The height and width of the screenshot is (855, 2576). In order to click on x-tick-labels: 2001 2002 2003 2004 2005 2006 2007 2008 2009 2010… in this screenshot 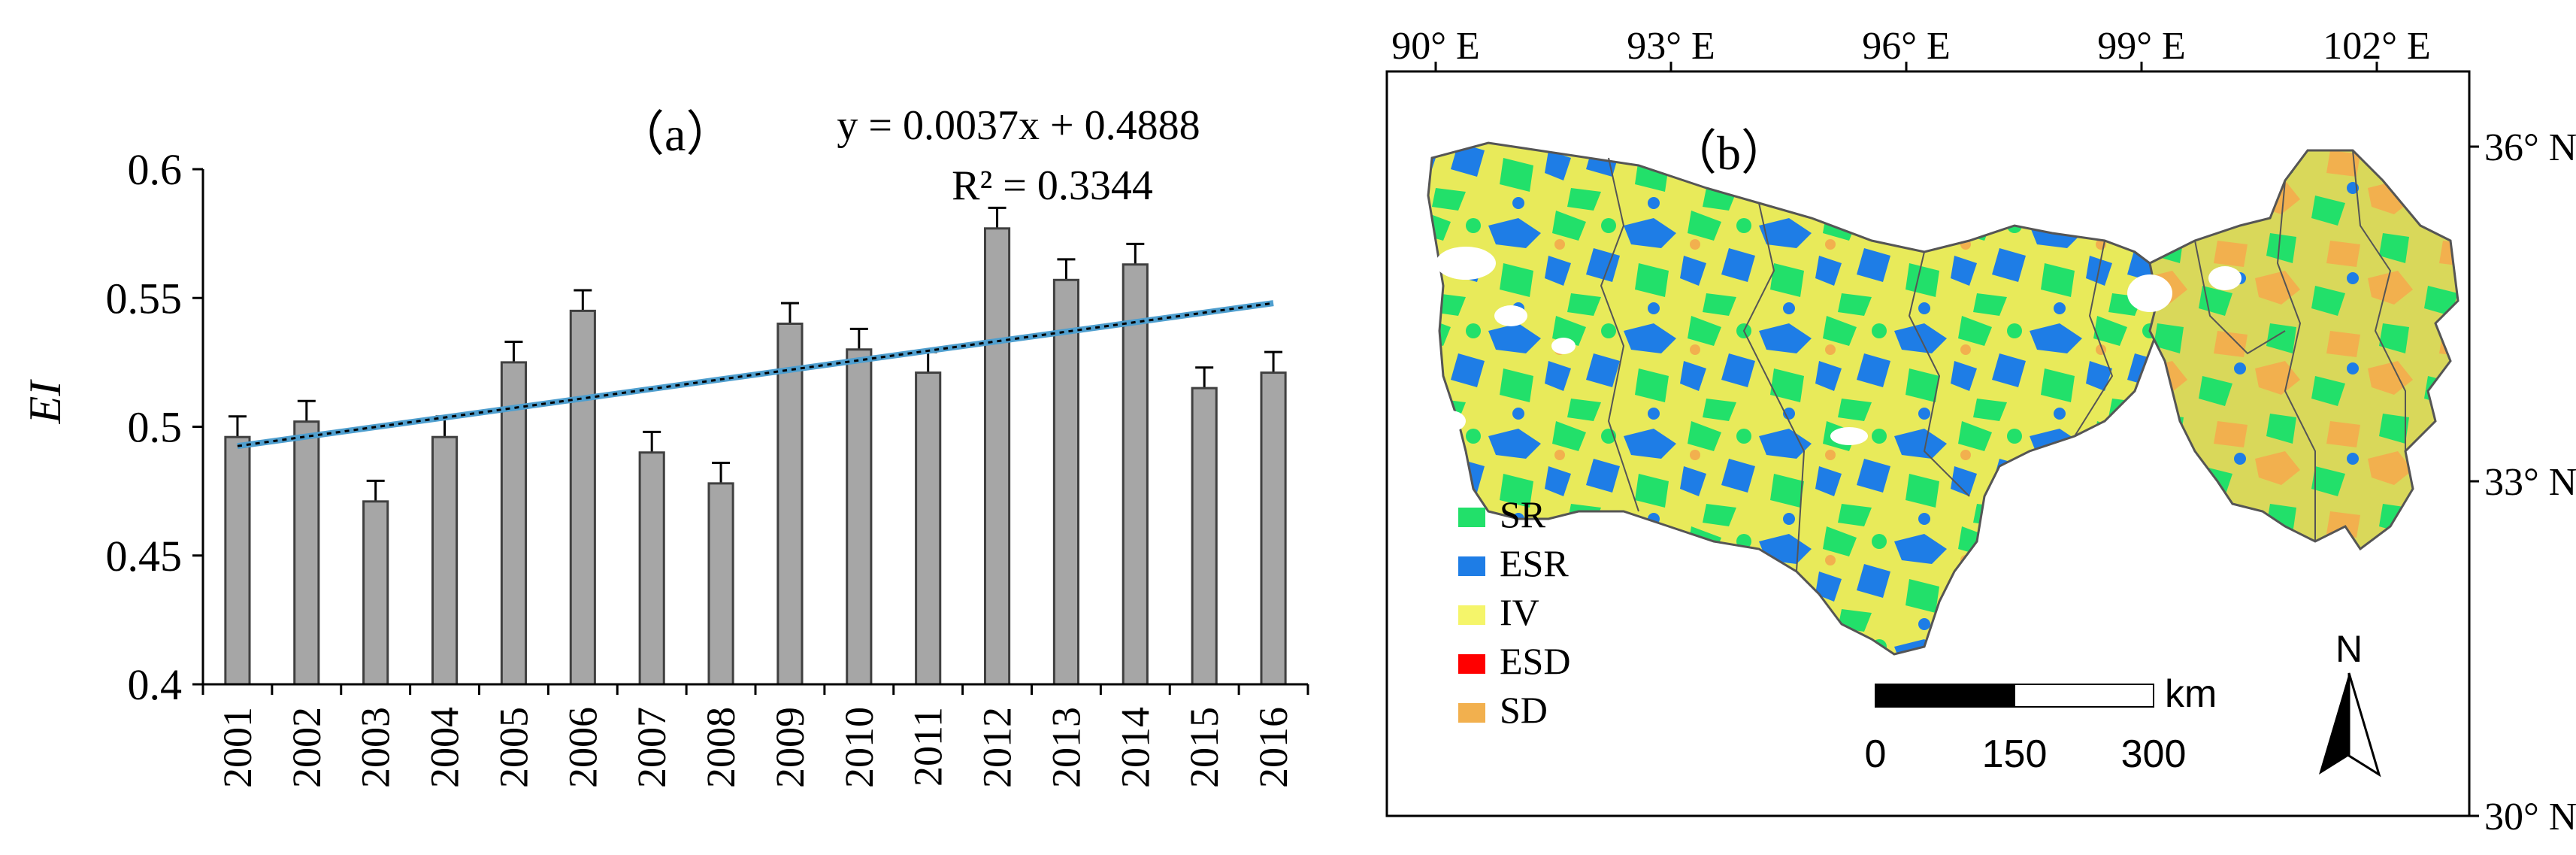, I will do `click(755, 736)`.